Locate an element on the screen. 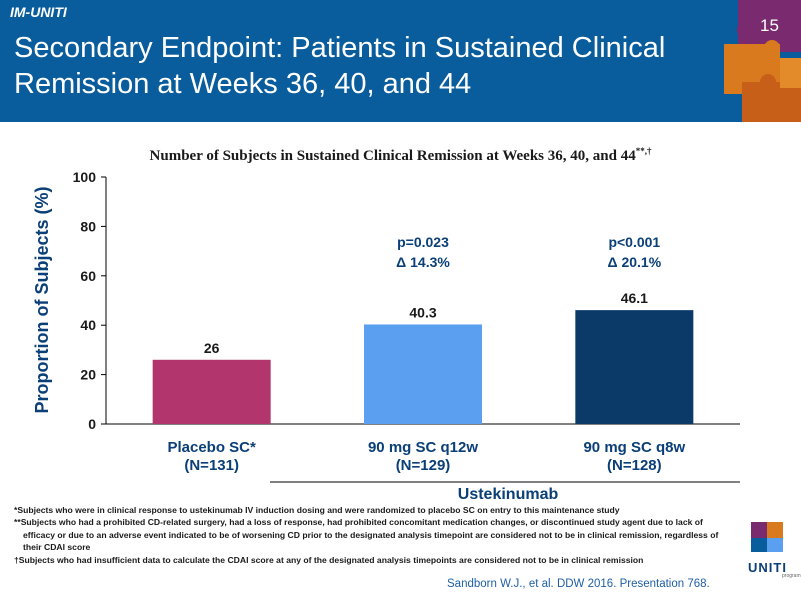  delta-annotation-1: Δ 14.3% is located at coordinates (423, 262).